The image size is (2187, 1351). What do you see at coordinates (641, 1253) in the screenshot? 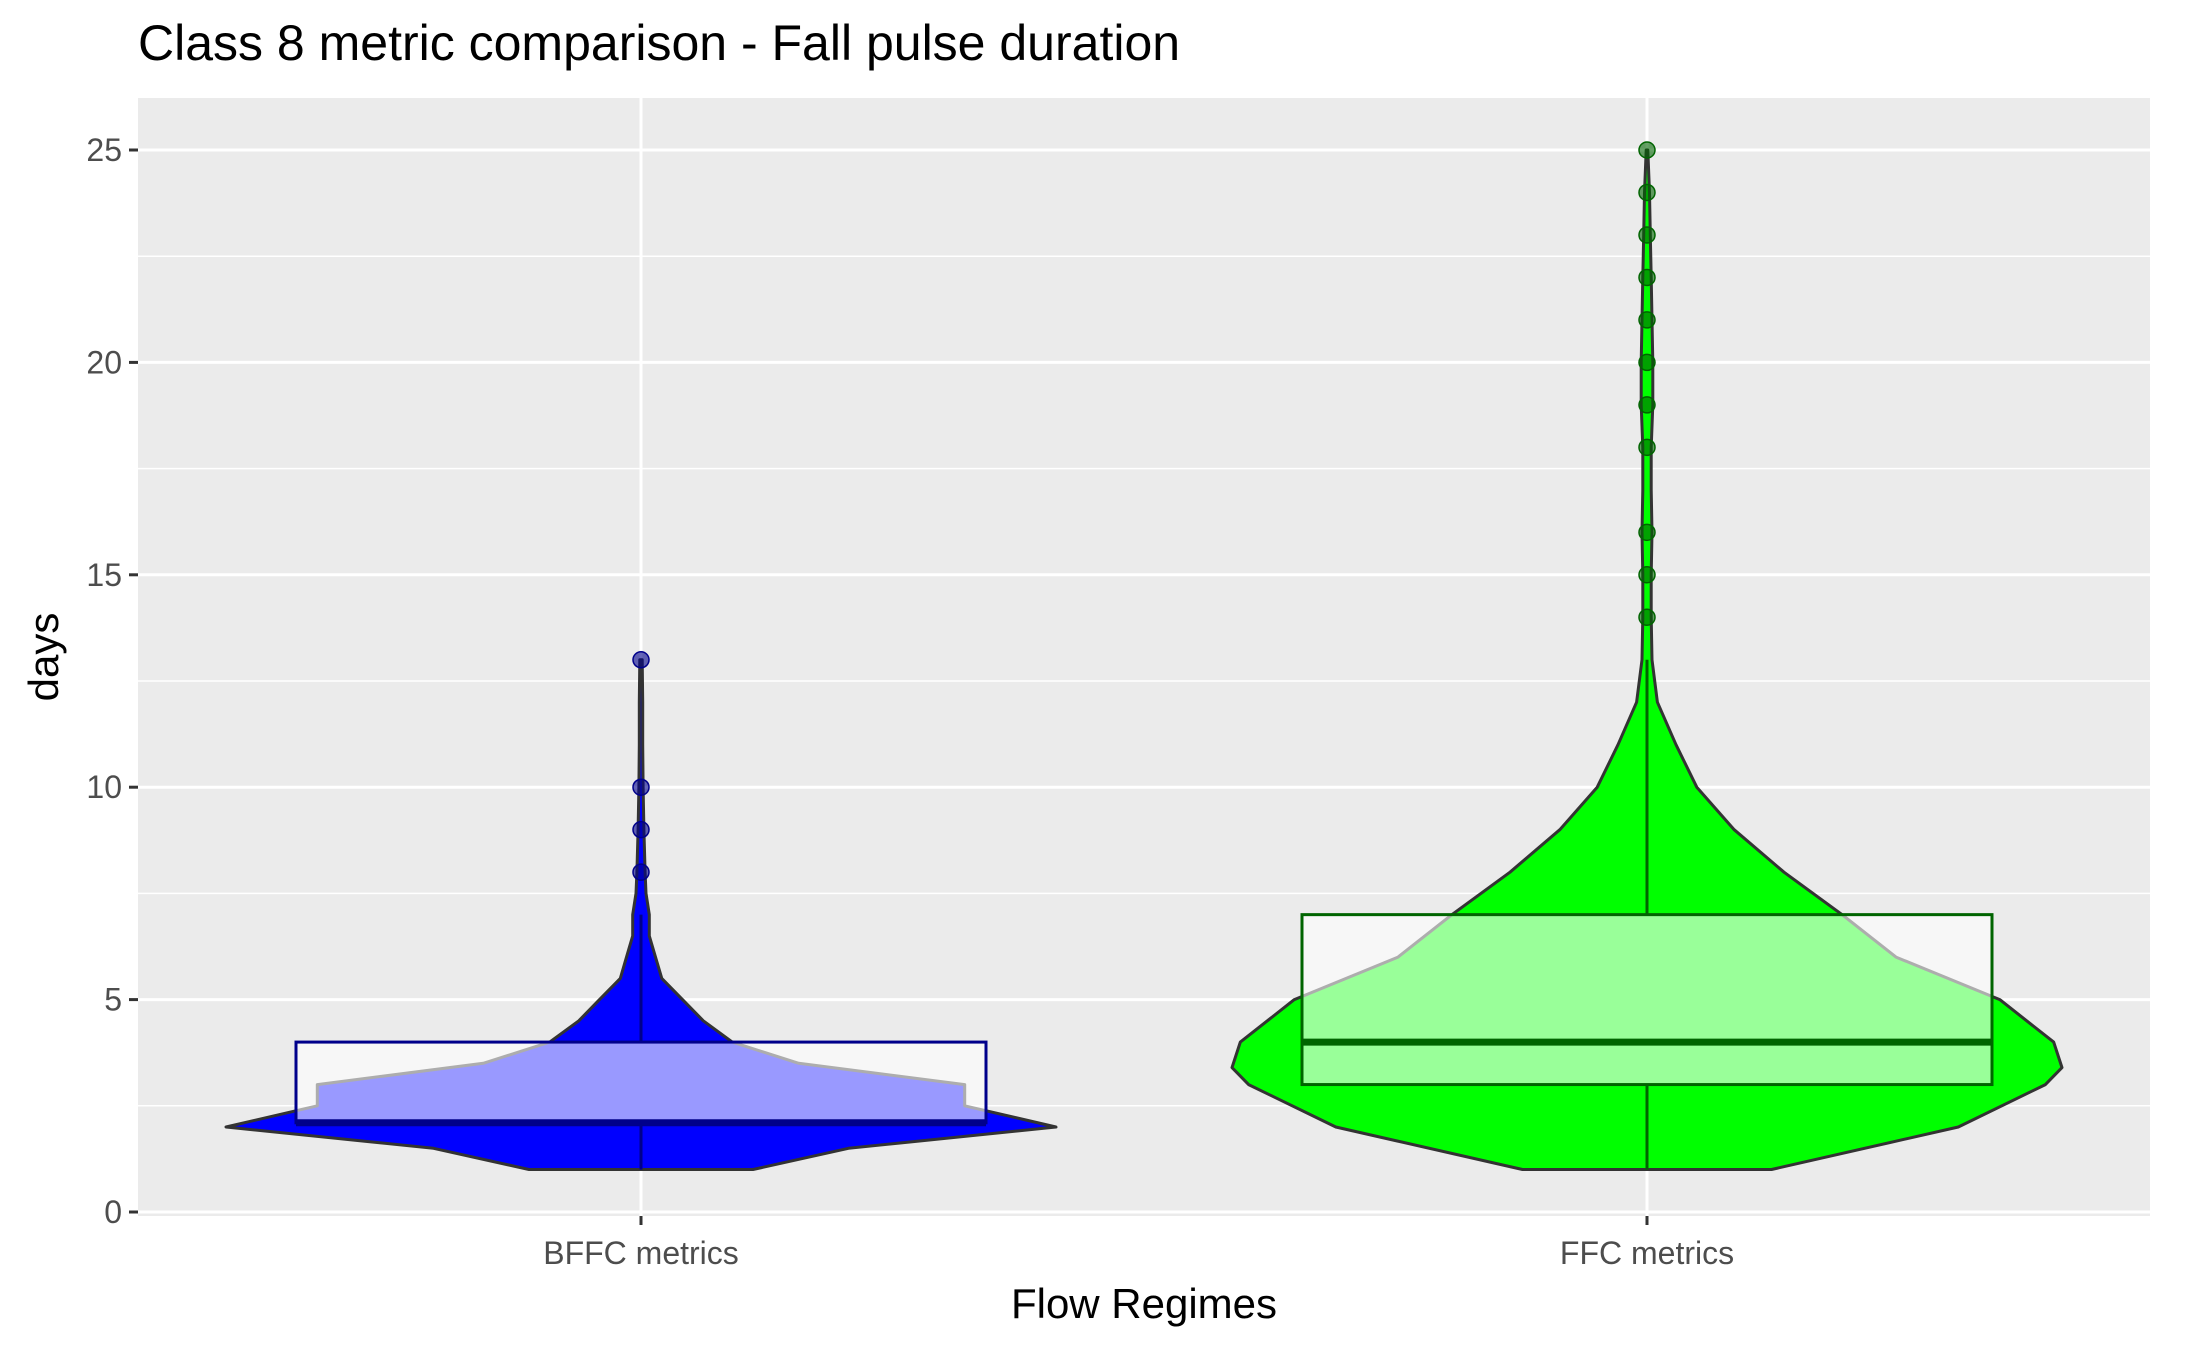
I see `x-tick-label: BFFC metrics` at bounding box center [641, 1253].